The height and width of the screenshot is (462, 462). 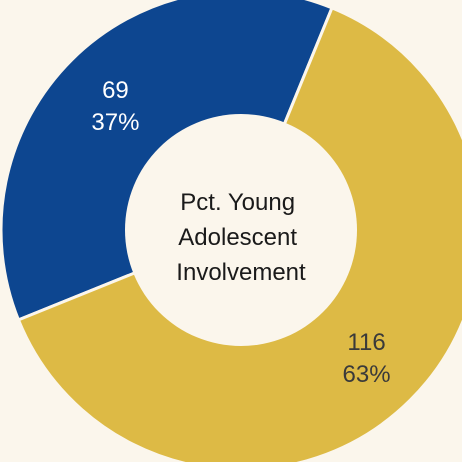 I want to click on center-label: Pct. Young Adolescent Involvement, so click(x=241, y=237).